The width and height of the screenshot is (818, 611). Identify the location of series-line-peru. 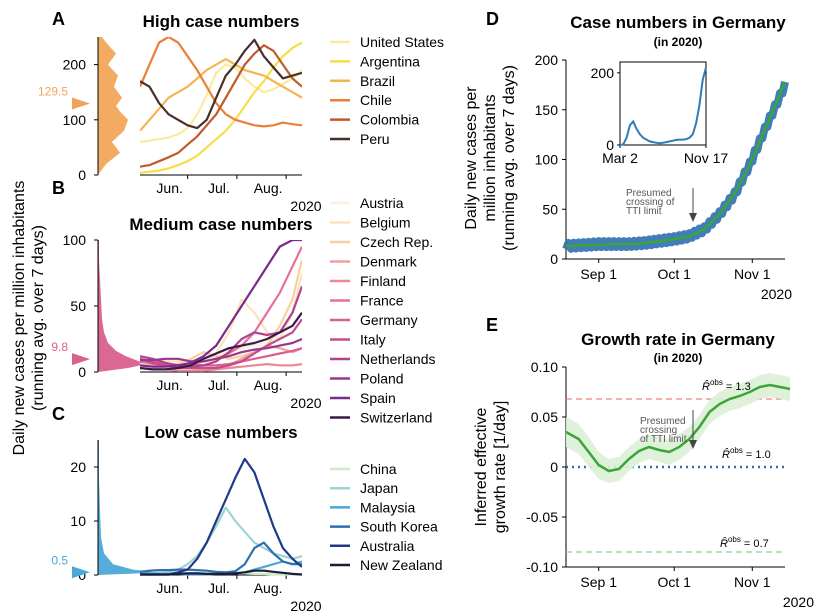
(221, 84).